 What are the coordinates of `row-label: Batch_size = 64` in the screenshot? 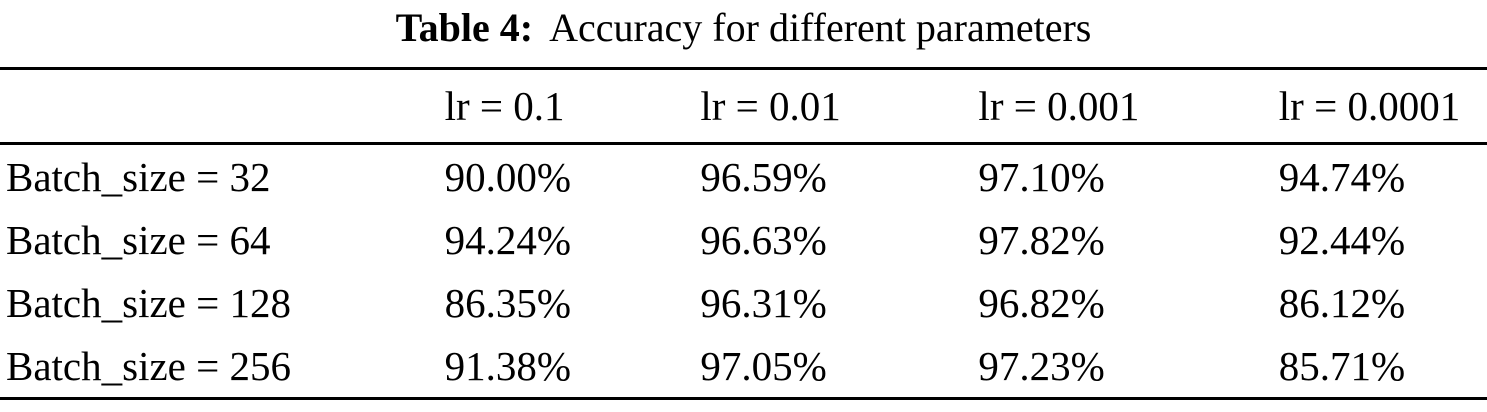 It's located at (138, 239).